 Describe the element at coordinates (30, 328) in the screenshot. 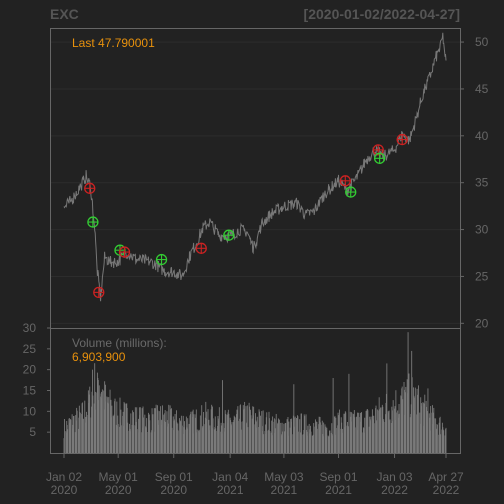

I see `volume-tick-label: 30` at that location.